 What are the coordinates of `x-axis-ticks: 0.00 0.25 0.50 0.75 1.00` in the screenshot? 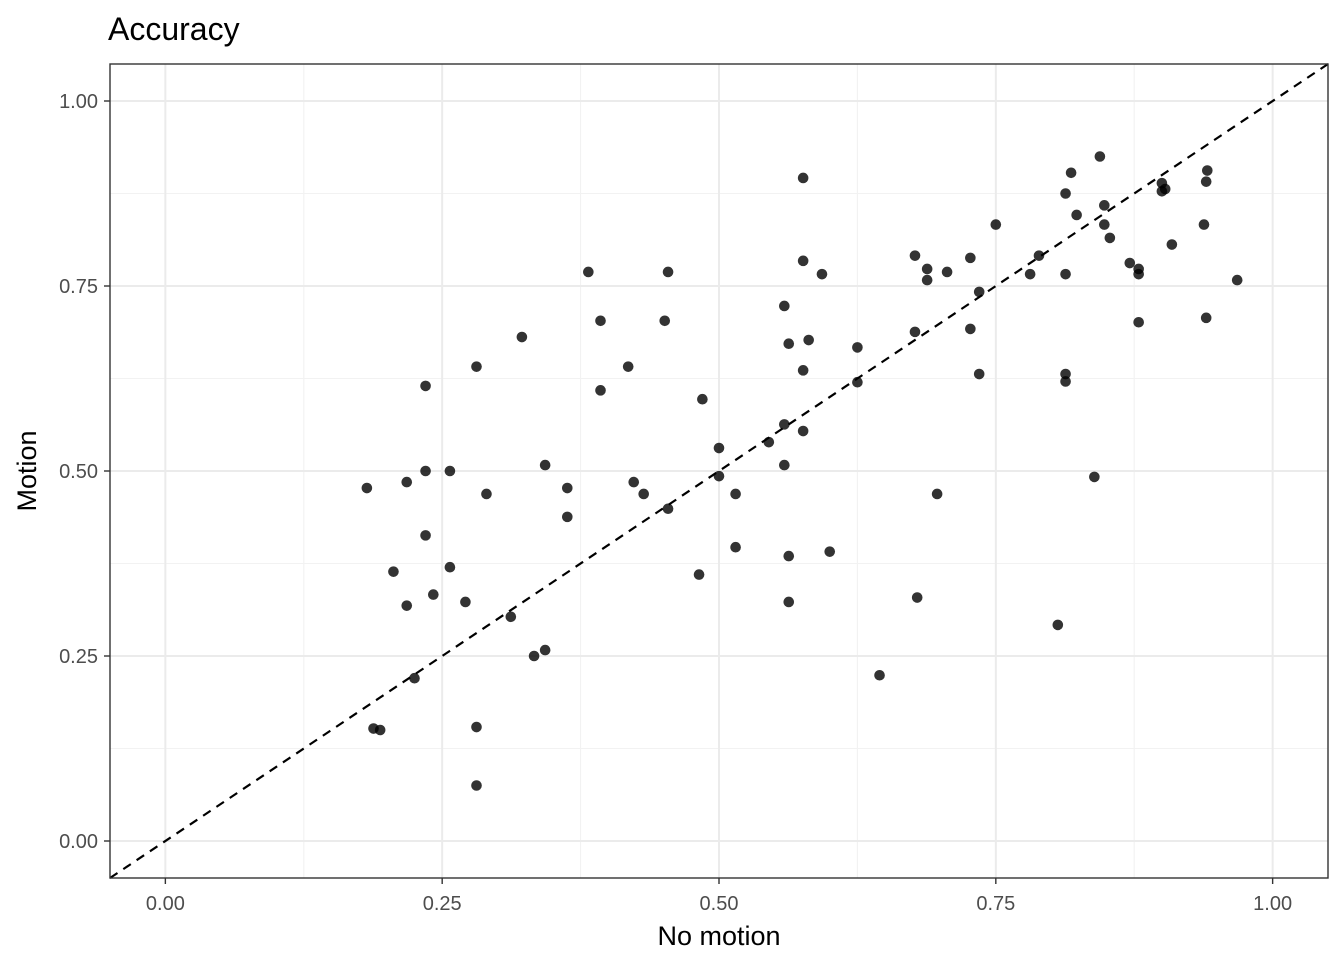 It's located at (719, 896).